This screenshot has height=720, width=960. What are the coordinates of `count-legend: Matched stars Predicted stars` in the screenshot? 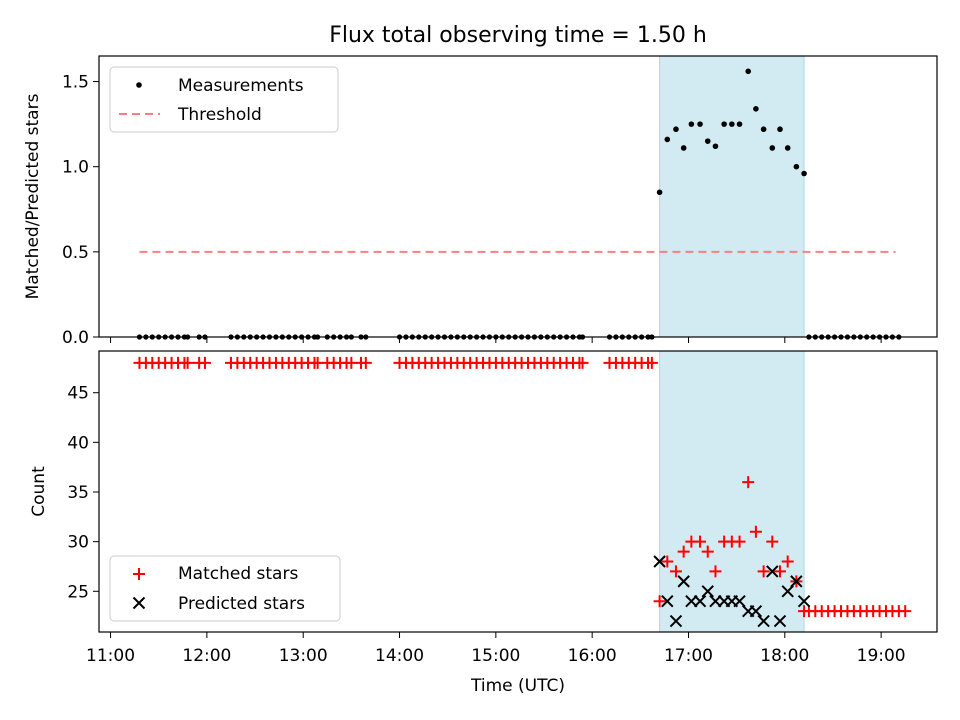 It's located at (225, 588).